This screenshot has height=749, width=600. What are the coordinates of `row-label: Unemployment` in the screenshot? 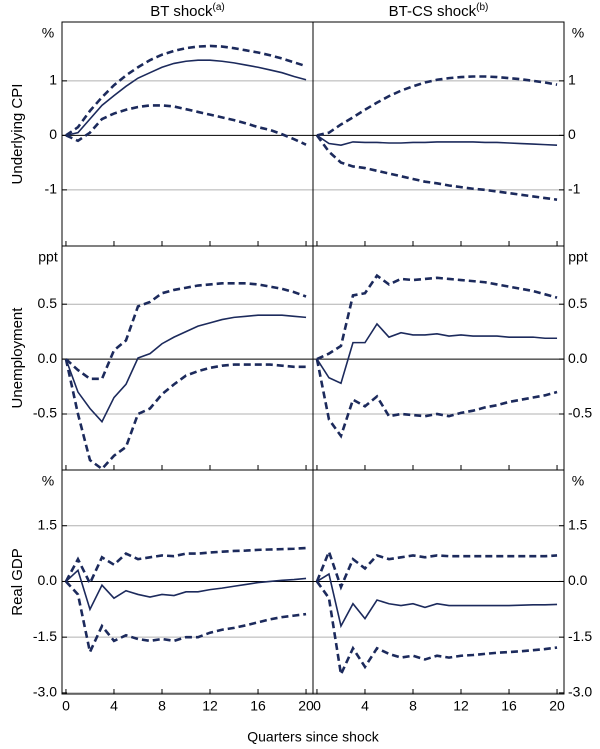 It's located at (17, 358).